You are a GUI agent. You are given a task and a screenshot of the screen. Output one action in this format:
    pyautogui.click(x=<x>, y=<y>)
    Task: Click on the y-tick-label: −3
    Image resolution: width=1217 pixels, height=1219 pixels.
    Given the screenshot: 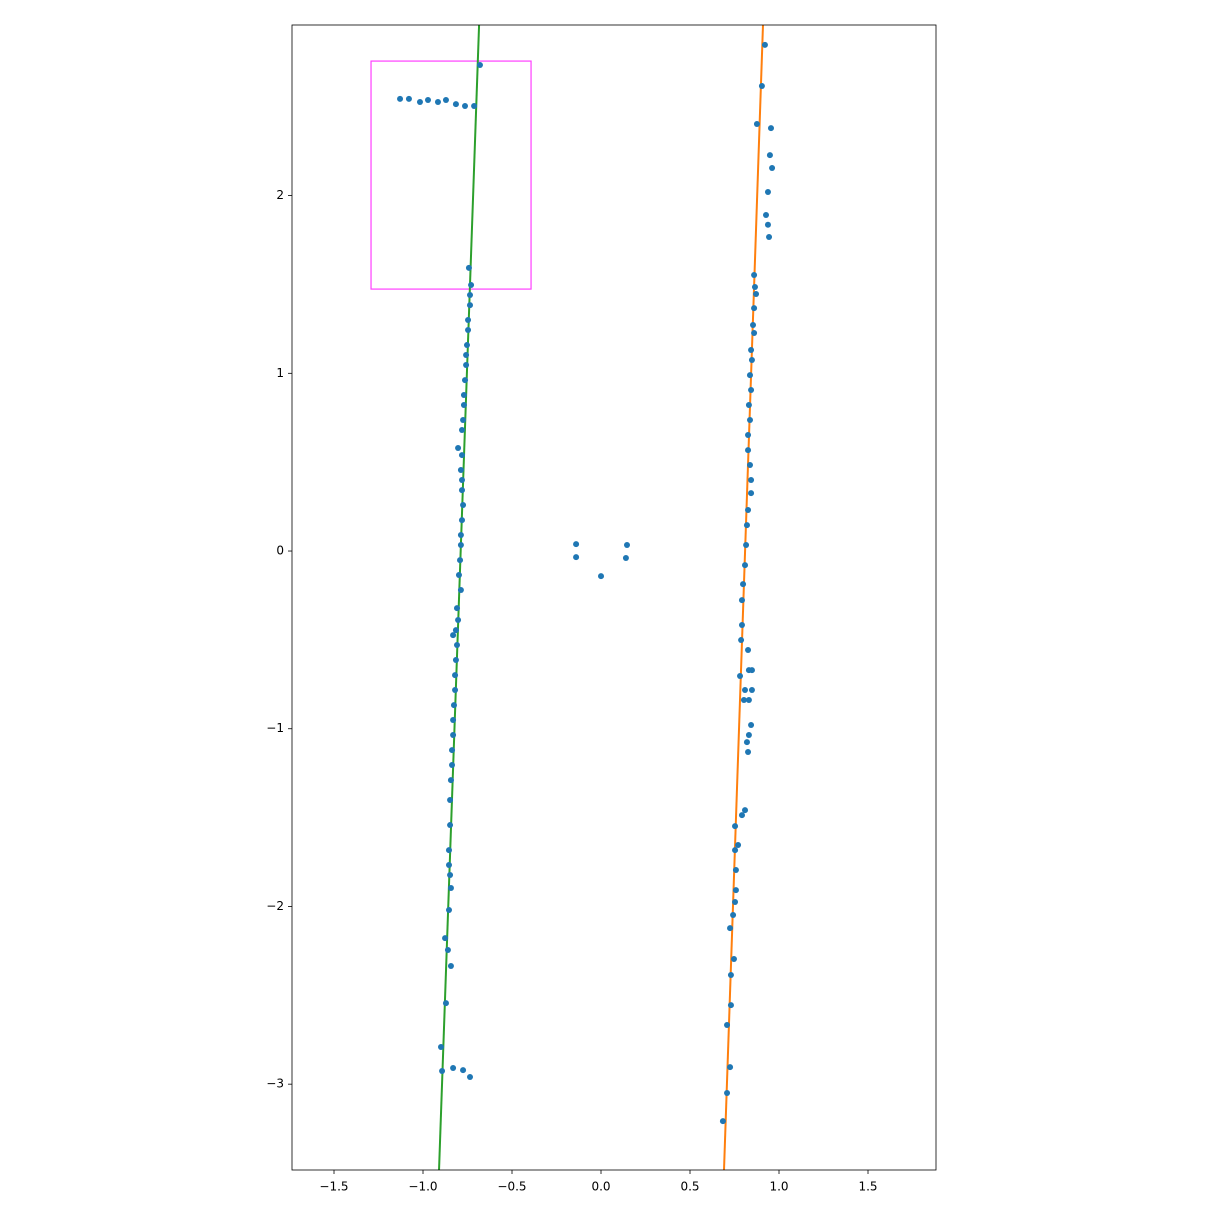 What is the action you would take?
    pyautogui.click(x=275, y=1084)
    